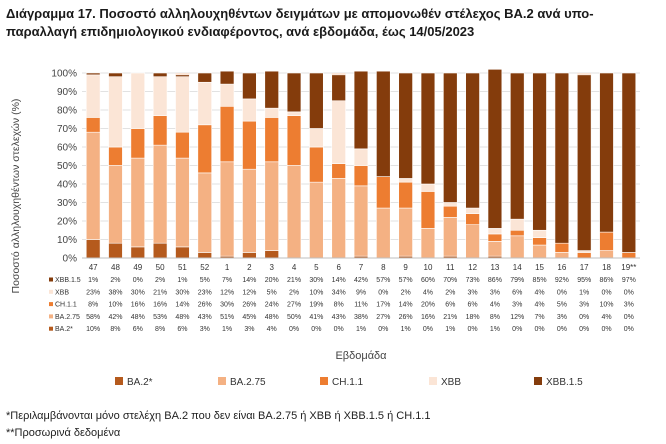  I want to click on y-tick-label: 100%, so click(64, 74).